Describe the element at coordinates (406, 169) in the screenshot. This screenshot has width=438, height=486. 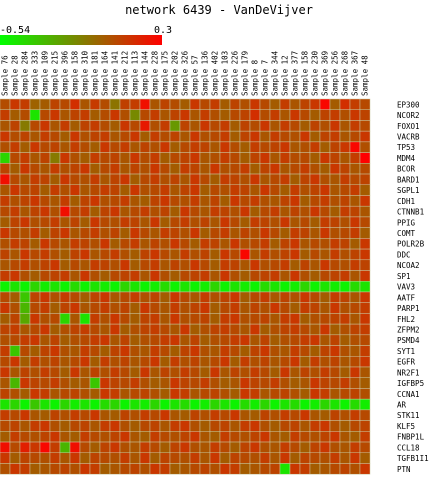
I see `row-label: BCOR` at that location.